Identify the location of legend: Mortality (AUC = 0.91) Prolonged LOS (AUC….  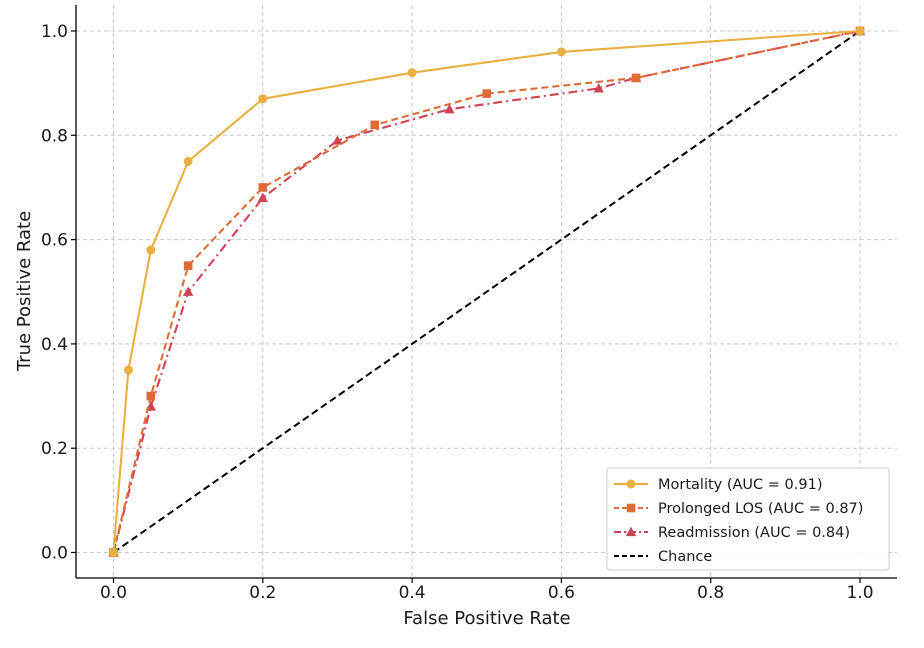
(748, 519).